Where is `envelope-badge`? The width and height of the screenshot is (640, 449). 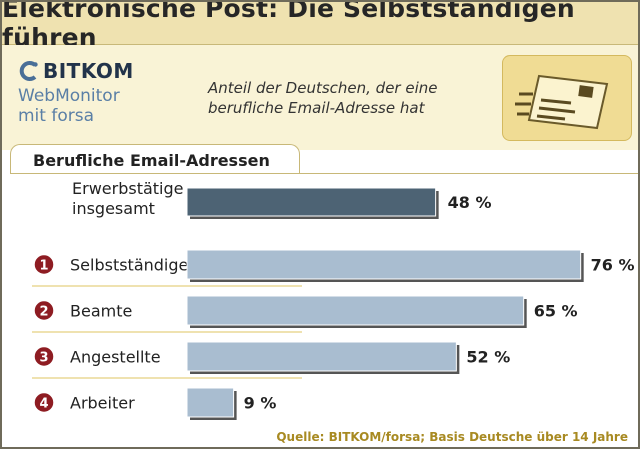 envelope-badge is located at coordinates (567, 98).